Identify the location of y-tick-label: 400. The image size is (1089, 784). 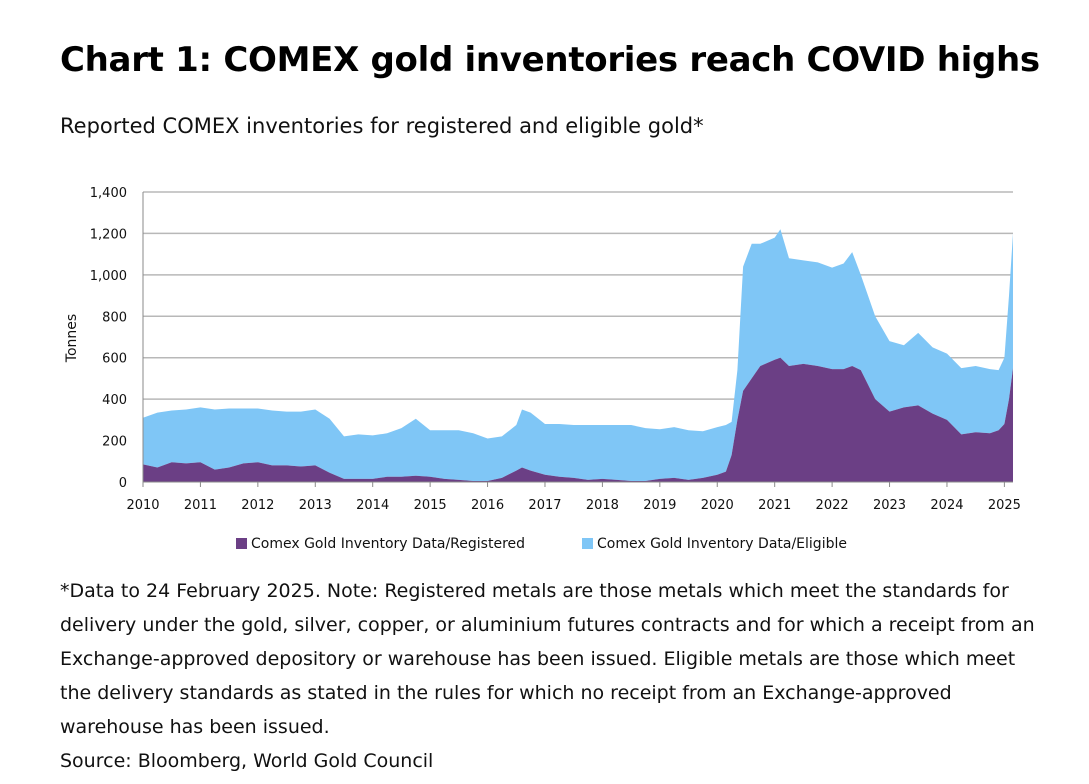
(114, 400).